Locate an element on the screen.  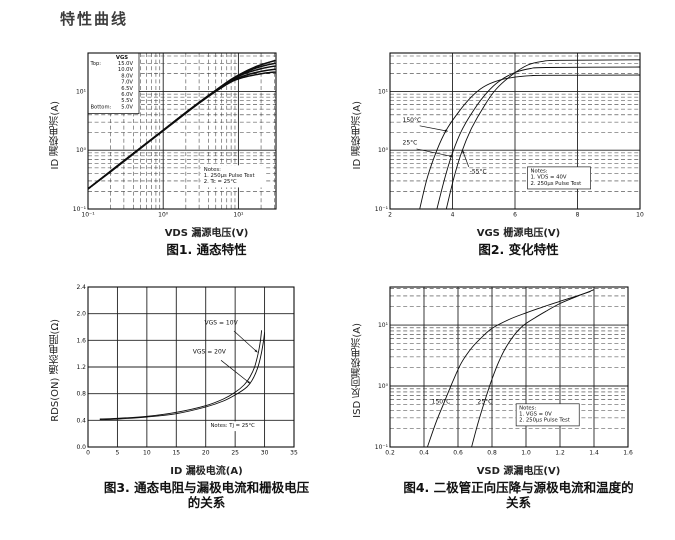
figure3-labels: ID 漏极电流(A) 图3. 通态电阻与漏极电流和栅极电压的关系 is located at coordinates (199, 487).